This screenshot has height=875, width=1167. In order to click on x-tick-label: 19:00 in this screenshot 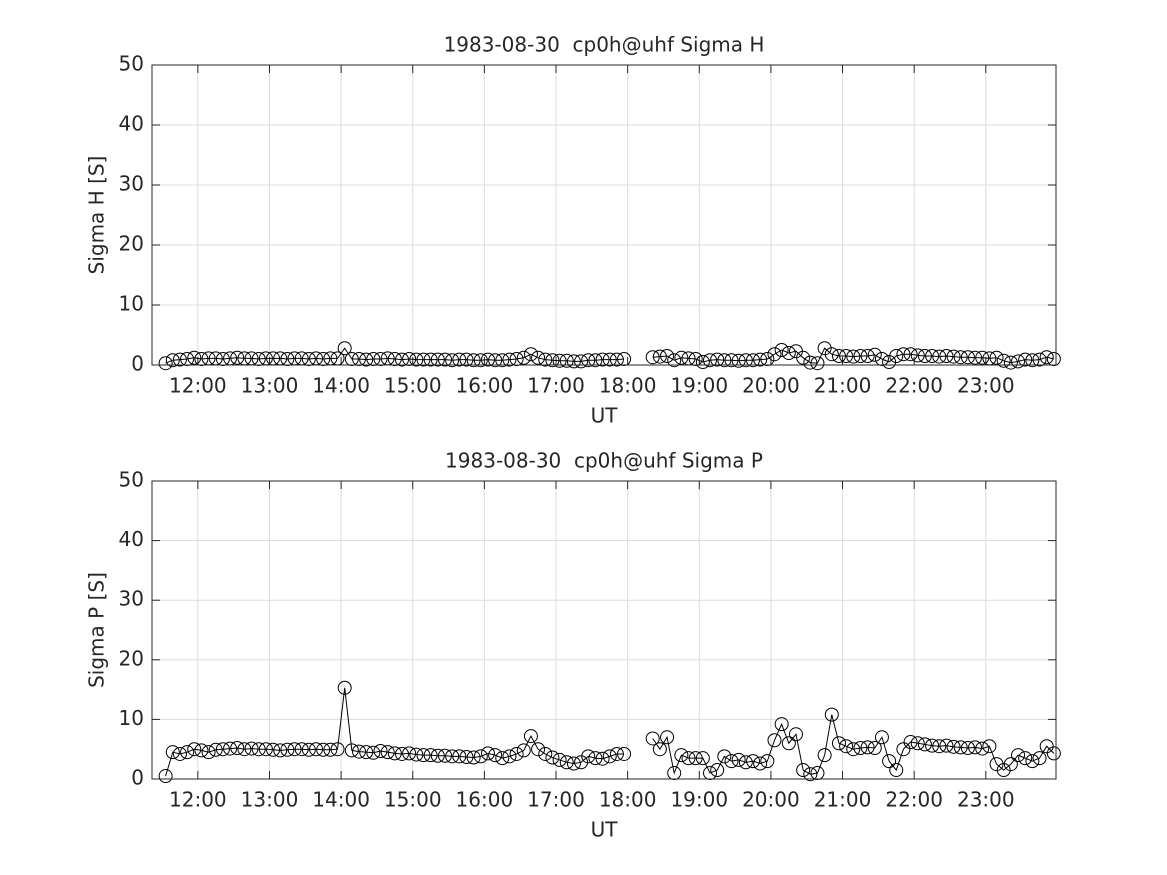, I will do `click(699, 800)`.